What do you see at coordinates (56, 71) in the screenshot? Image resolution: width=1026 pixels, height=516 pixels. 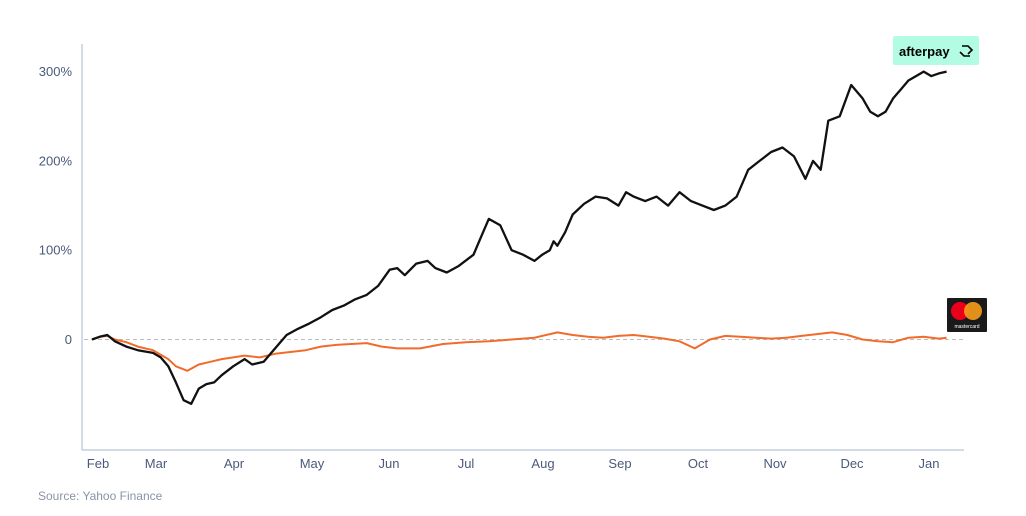 I see `y-tick-label: 300%` at bounding box center [56, 71].